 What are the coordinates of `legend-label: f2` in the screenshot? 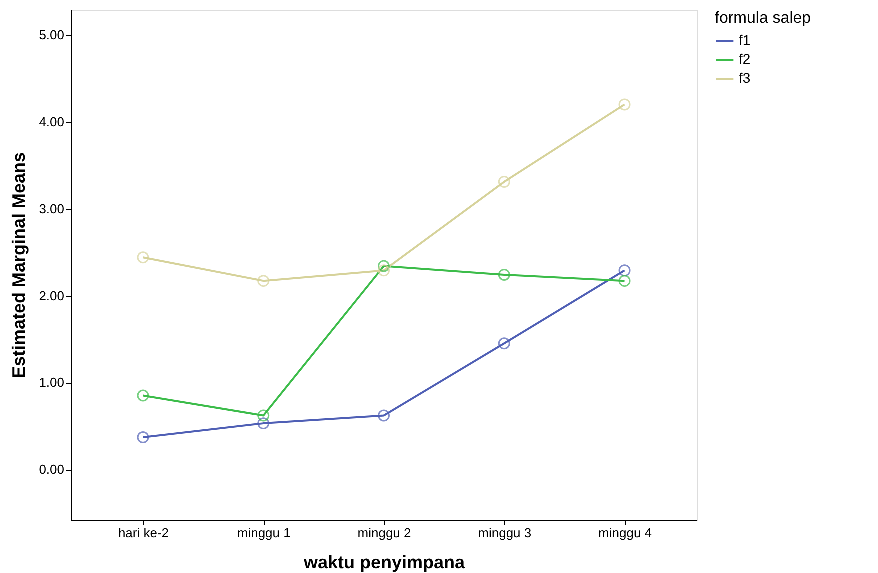 It's located at (745, 59).